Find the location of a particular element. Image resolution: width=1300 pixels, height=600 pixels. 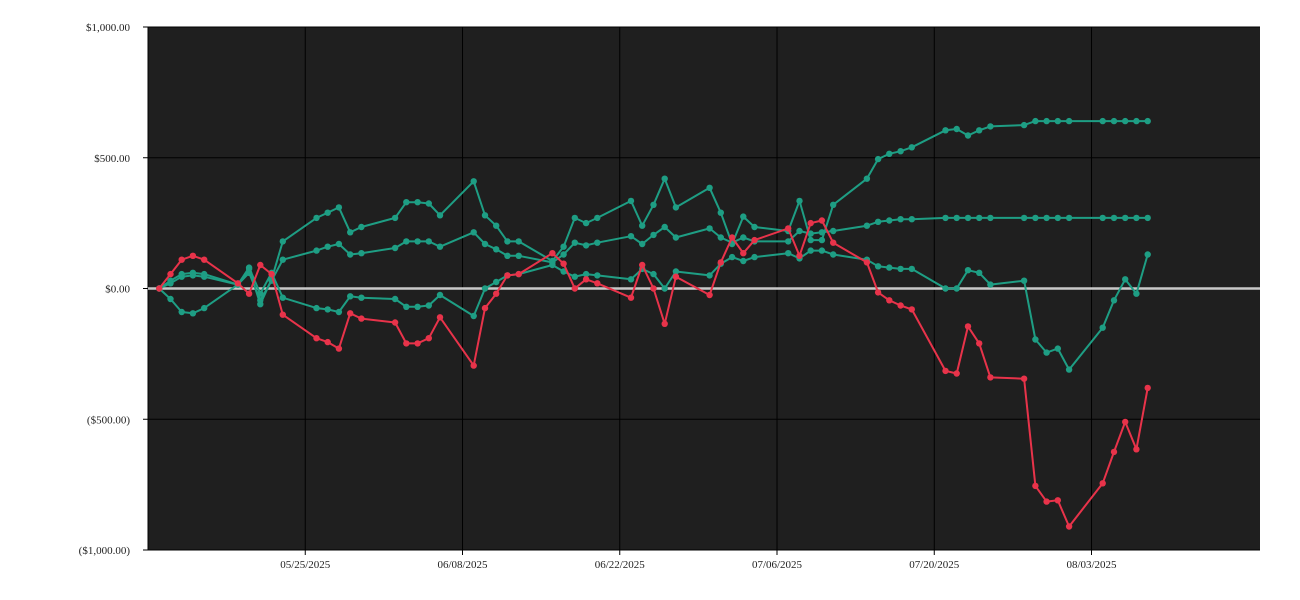

y-tick-label: $0.00 is located at coordinates (117, 290).